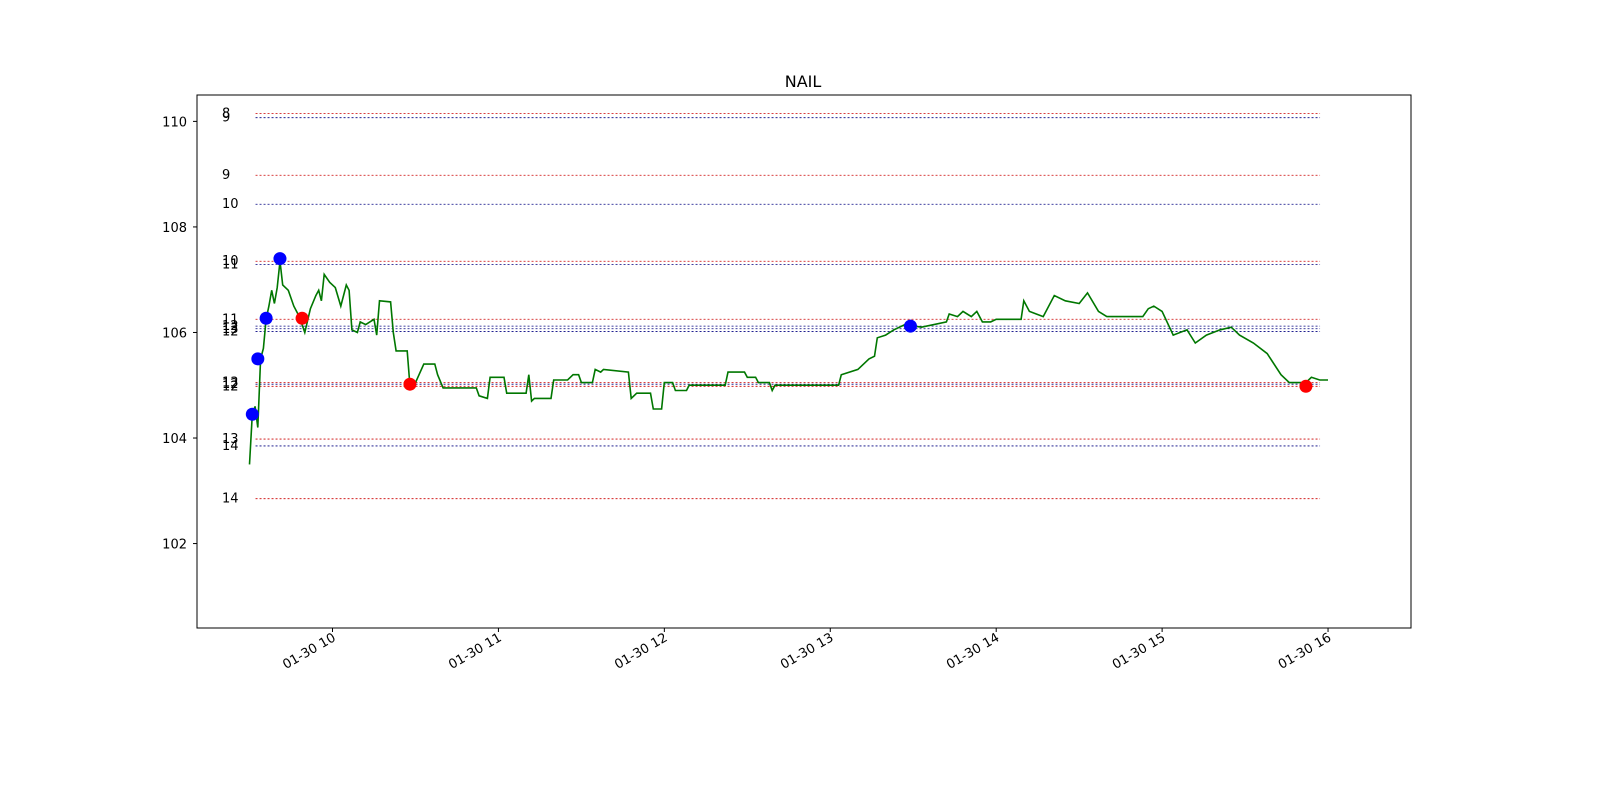 This screenshot has width=1600, height=800. What do you see at coordinates (174, 545) in the screenshot?
I see `y-tick-label: 102` at bounding box center [174, 545].